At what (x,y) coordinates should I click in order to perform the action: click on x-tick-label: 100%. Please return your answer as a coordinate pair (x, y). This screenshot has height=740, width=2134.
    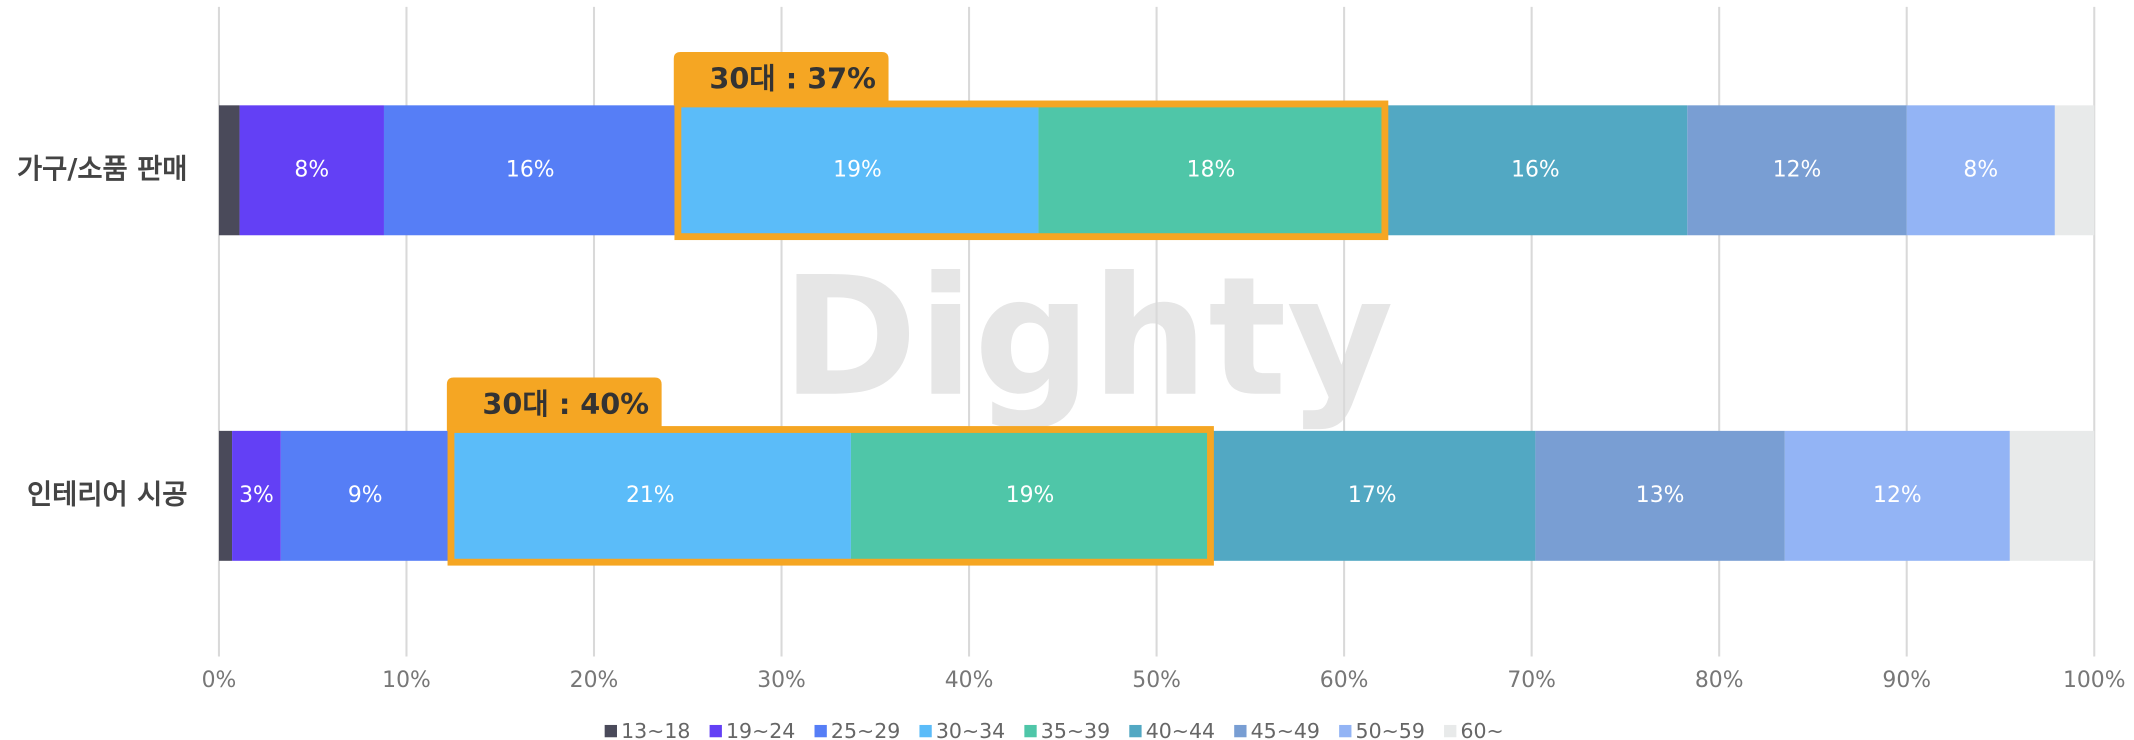
    Looking at the image, I should click on (2094, 680).